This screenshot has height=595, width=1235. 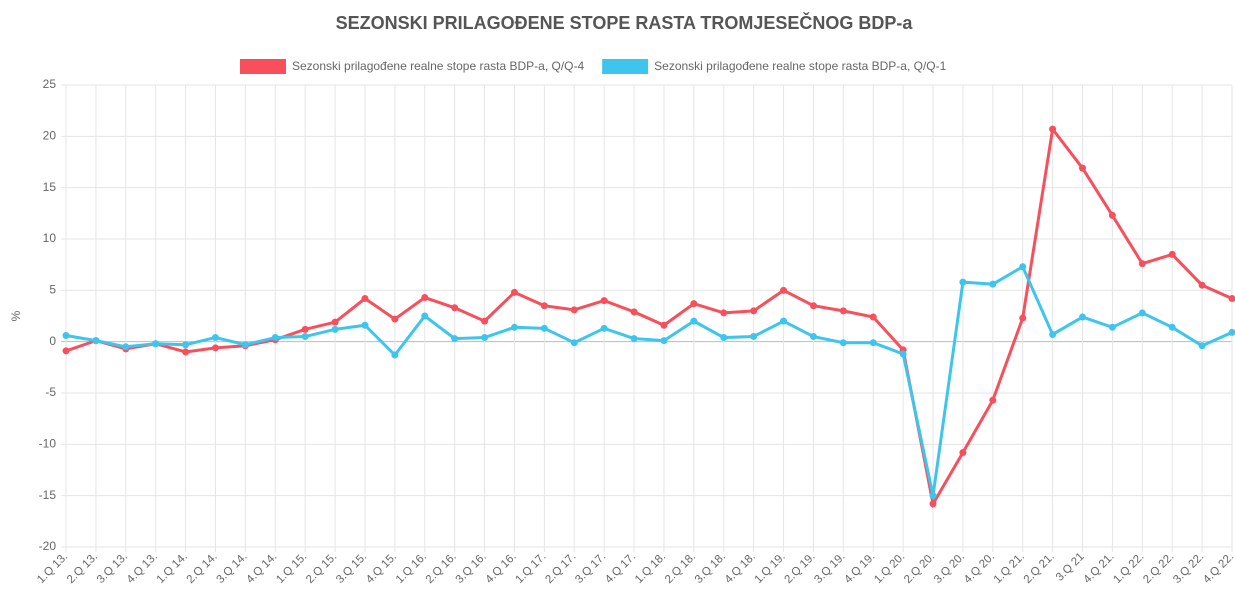 I want to click on x-tick-label: 1.Q 17., so click(x=530, y=568).